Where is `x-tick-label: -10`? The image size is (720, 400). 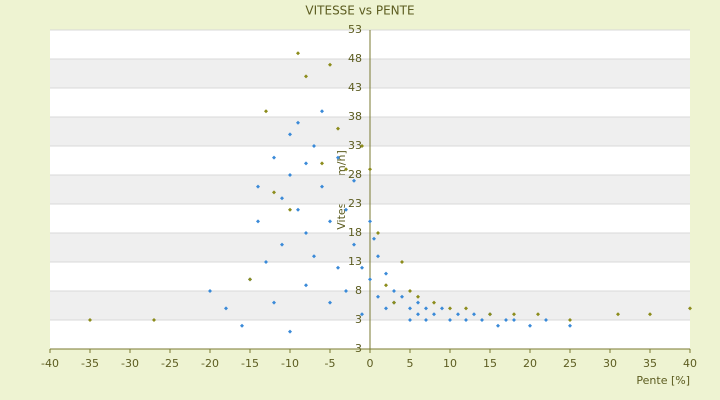
x-tick-label: -10 is located at coordinates (290, 363).